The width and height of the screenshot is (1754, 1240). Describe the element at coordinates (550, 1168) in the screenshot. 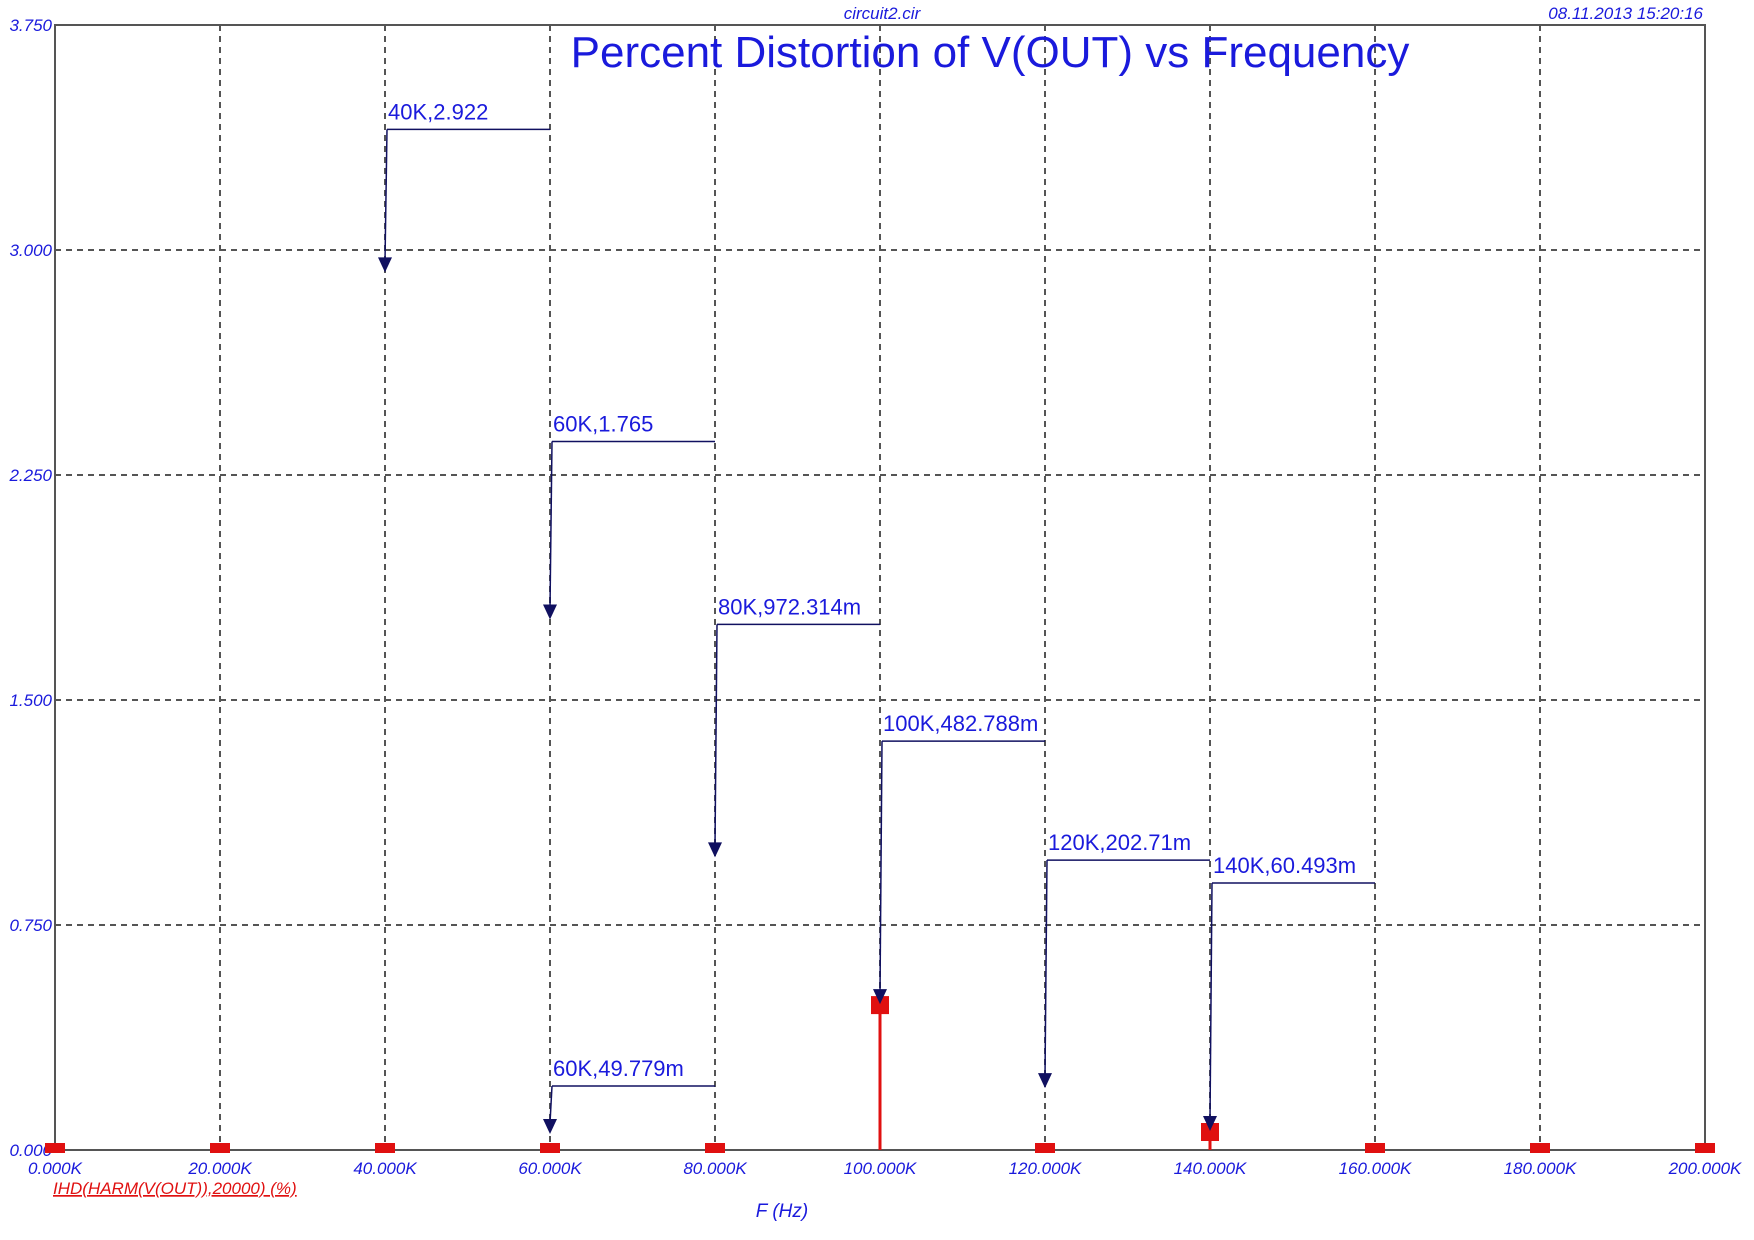

I see `x-tick-label: 60.000K` at that location.